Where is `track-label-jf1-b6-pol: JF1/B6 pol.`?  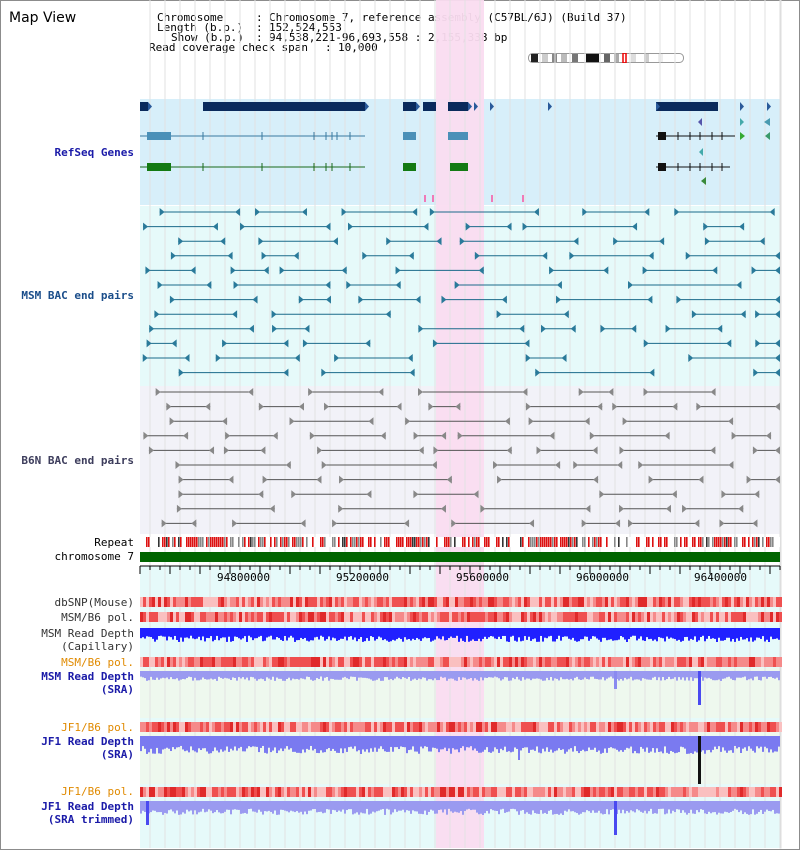 track-label-jf1-b6-pol: JF1/B6 pol. is located at coordinates (97, 727).